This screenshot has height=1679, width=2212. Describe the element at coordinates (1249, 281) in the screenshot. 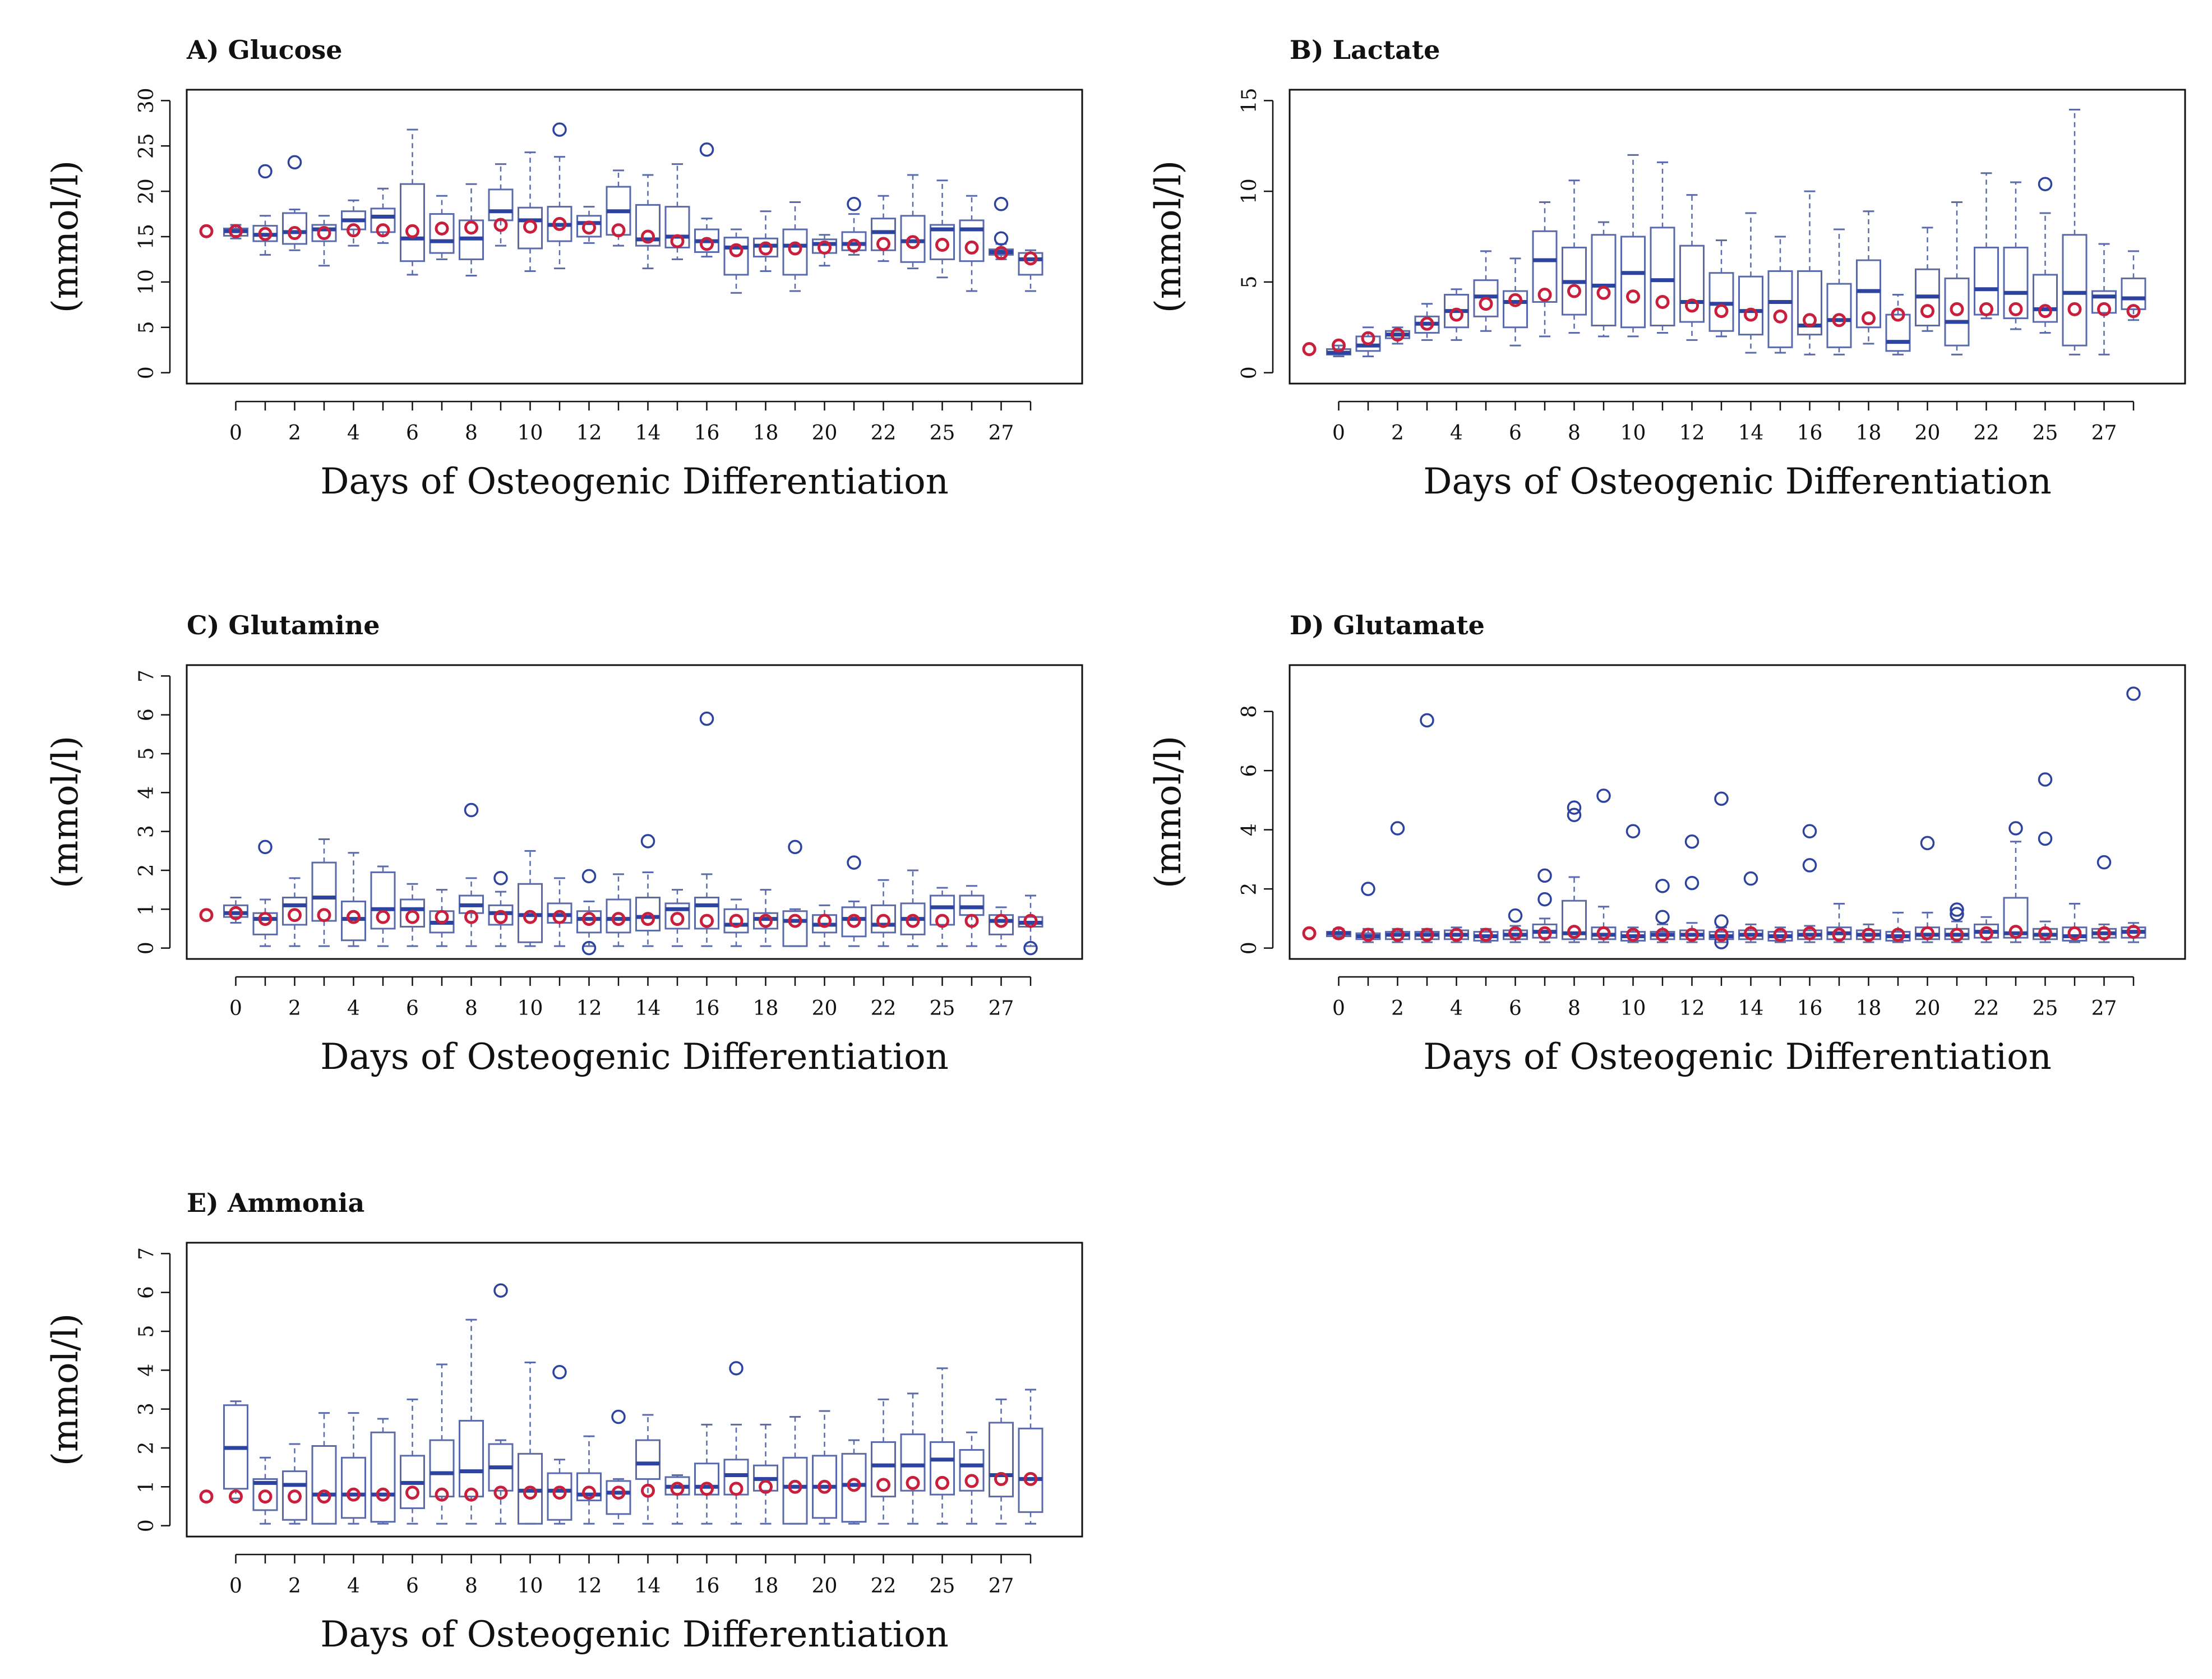

I see `y-tick-label: 5` at that location.